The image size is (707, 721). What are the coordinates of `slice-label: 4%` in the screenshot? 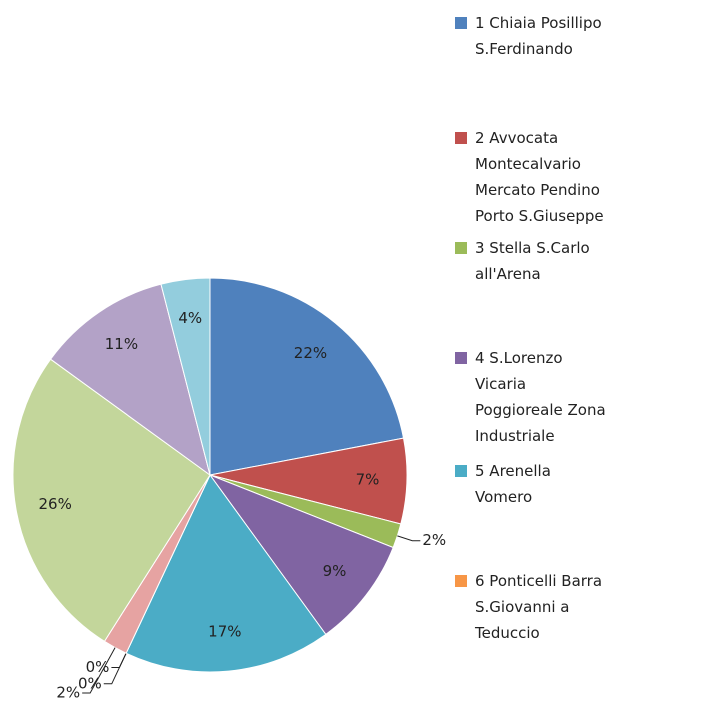 It's located at (190, 318).